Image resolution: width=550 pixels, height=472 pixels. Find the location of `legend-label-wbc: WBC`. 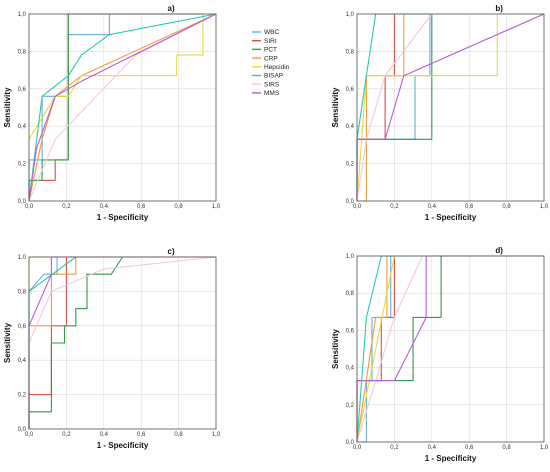

legend-label-wbc: WBC is located at coordinates (271, 32).